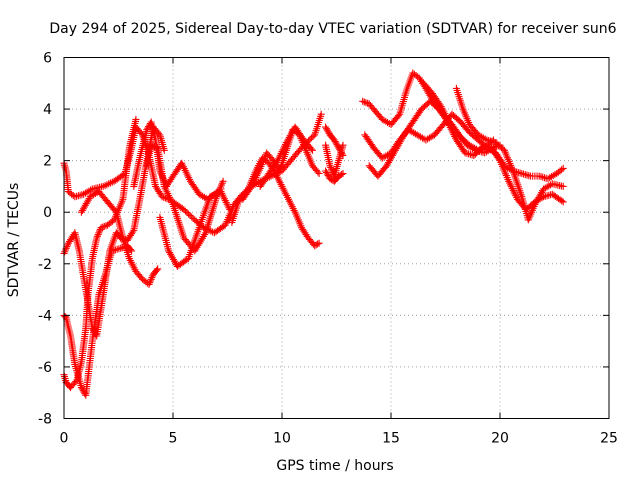 The height and width of the screenshot is (480, 640). I want to click on series-markers, so click(247, 173).